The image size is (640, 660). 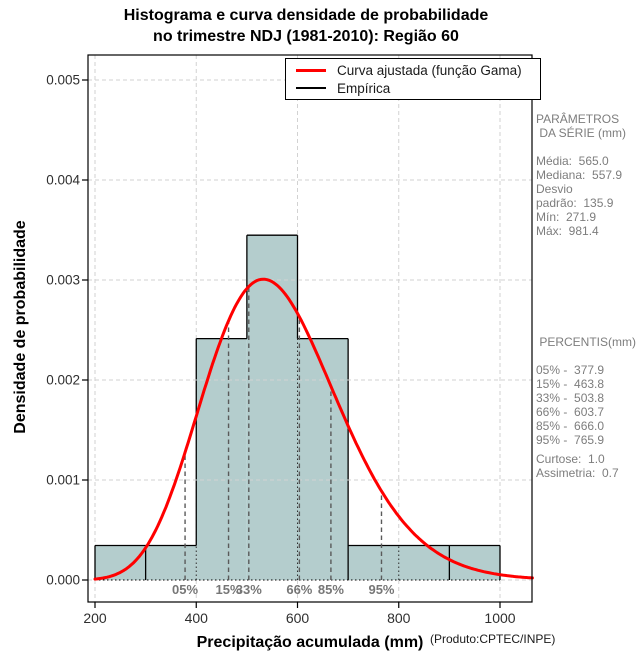 I want to click on x-axis-product-note: (Produto:CPTEC/INPE), so click(x=493, y=639).